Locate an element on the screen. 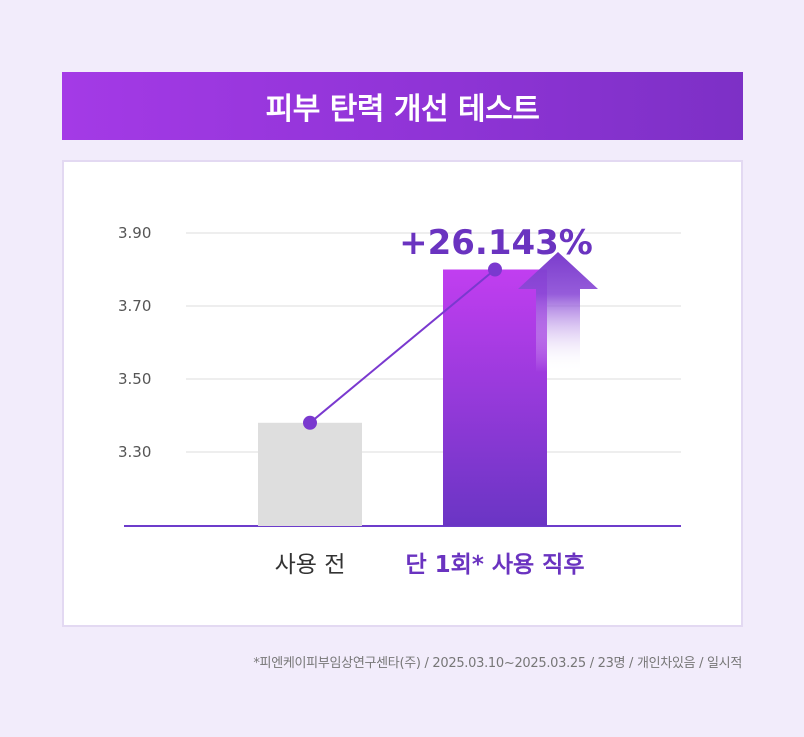 This screenshot has width=804, height=737. category-label-after: 단 1회* 사용 직후 is located at coordinates (494, 565).